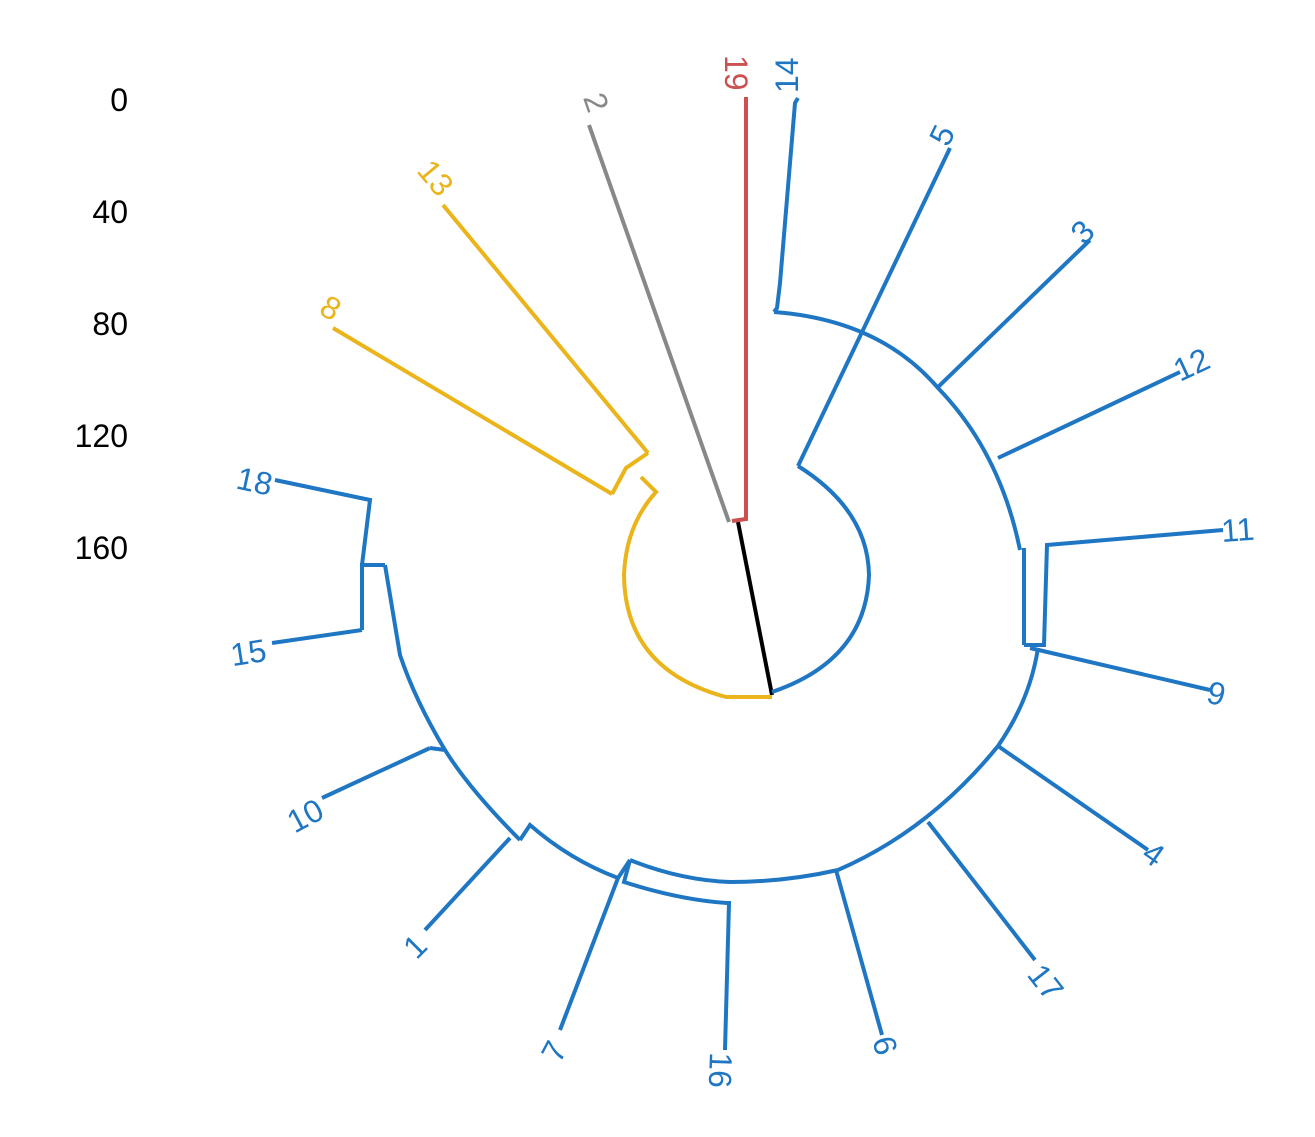 The height and width of the screenshot is (1137, 1315). I want to click on leaf-label-13: 13, so click(435, 178).